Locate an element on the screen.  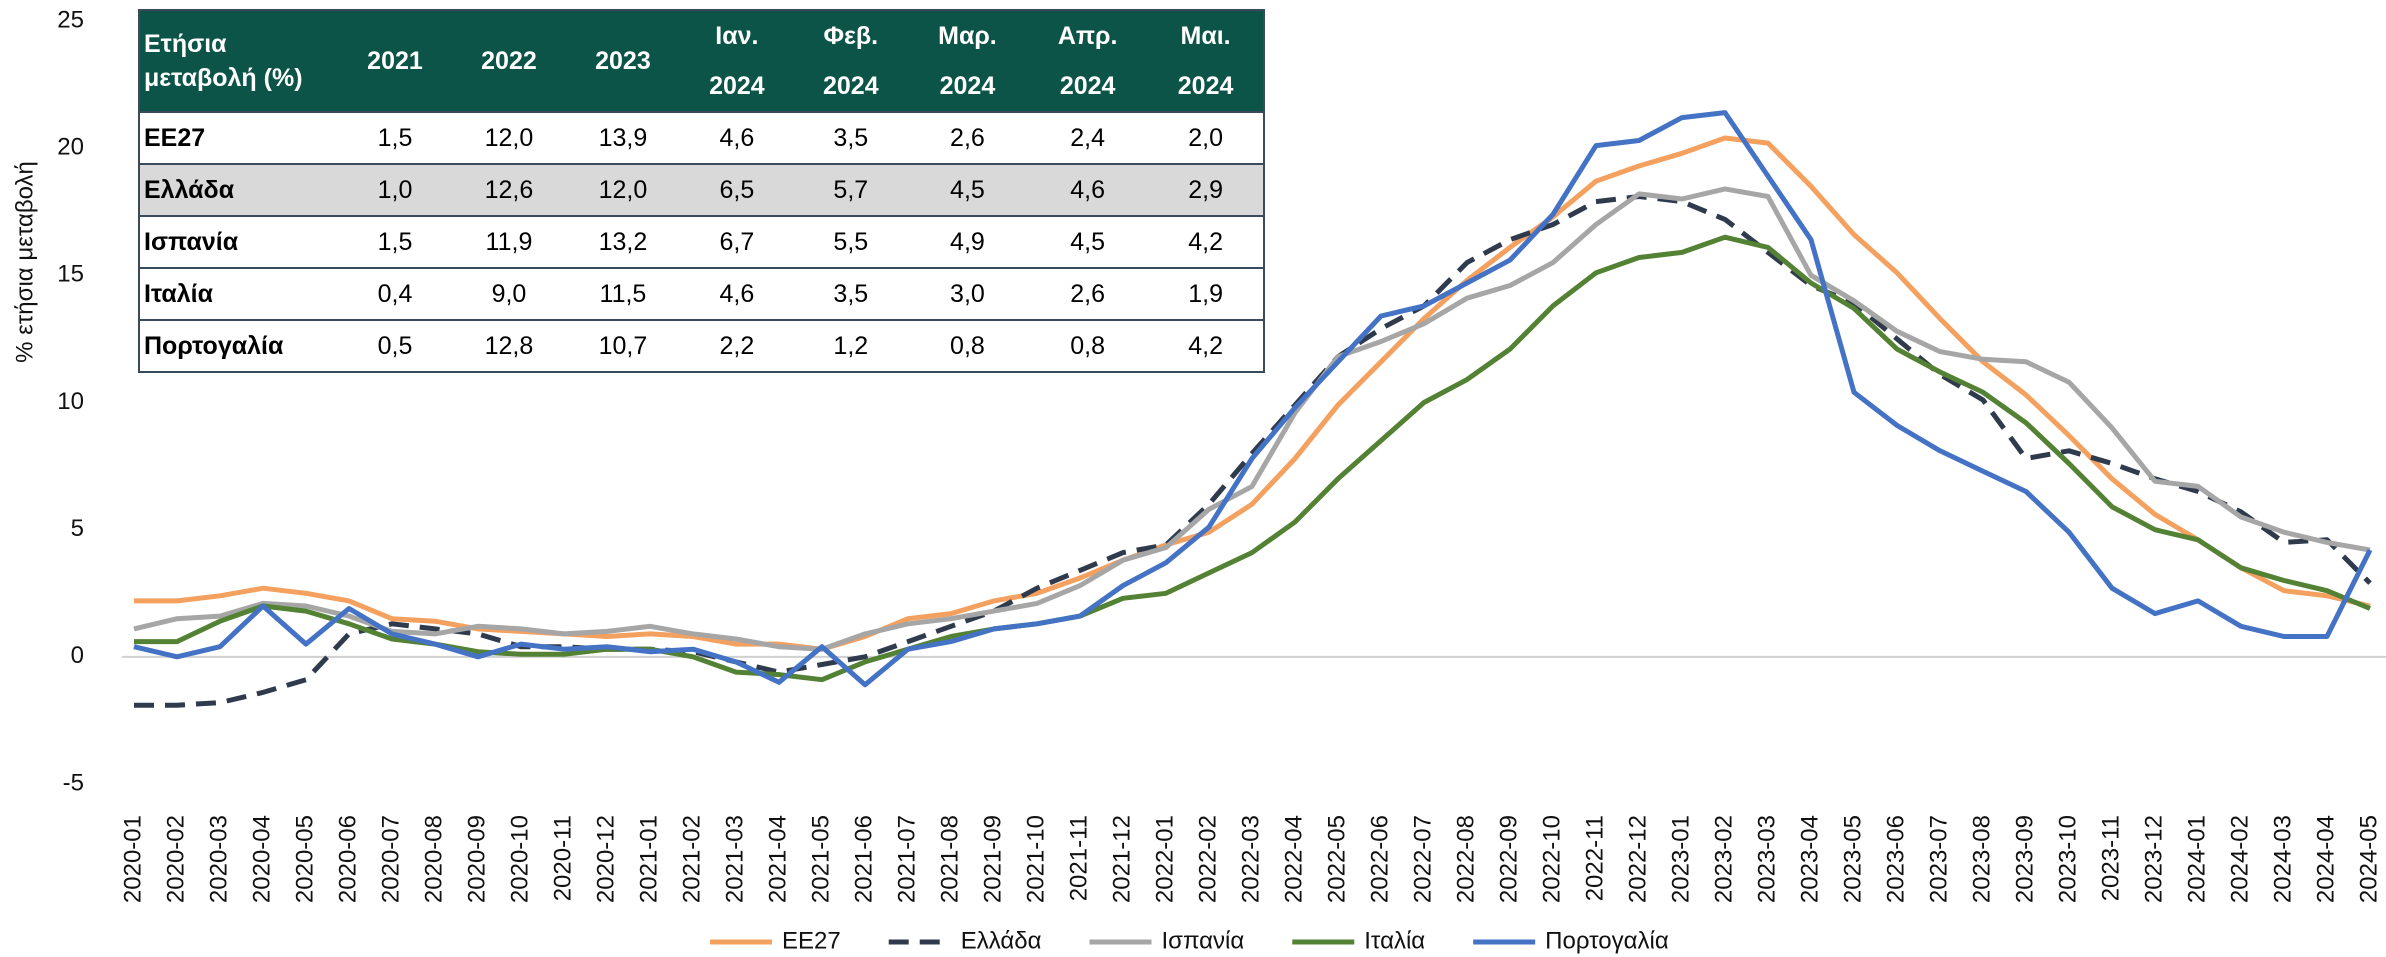
x-tick-label: 2020-12 is located at coordinates (605, 859).